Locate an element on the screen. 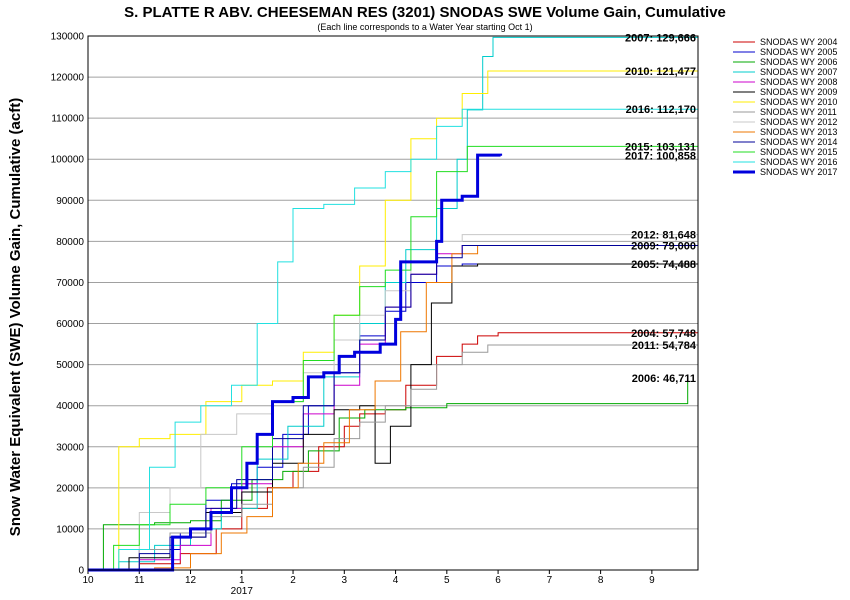 The image size is (850, 600). y-tick-label: 90000 is located at coordinates (70, 201).